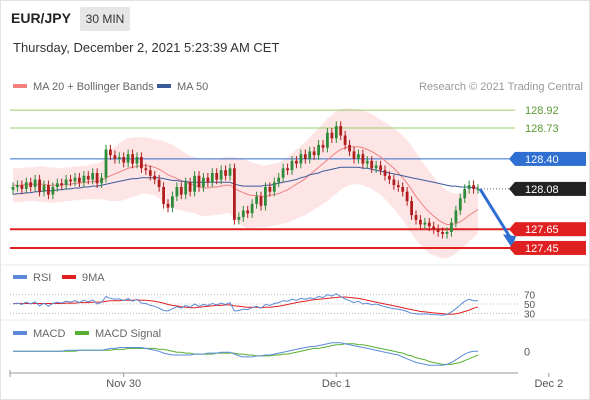 This screenshot has width=590, height=400. What do you see at coordinates (542, 249) in the screenshot?
I see `support-label: 127.45` at bounding box center [542, 249].